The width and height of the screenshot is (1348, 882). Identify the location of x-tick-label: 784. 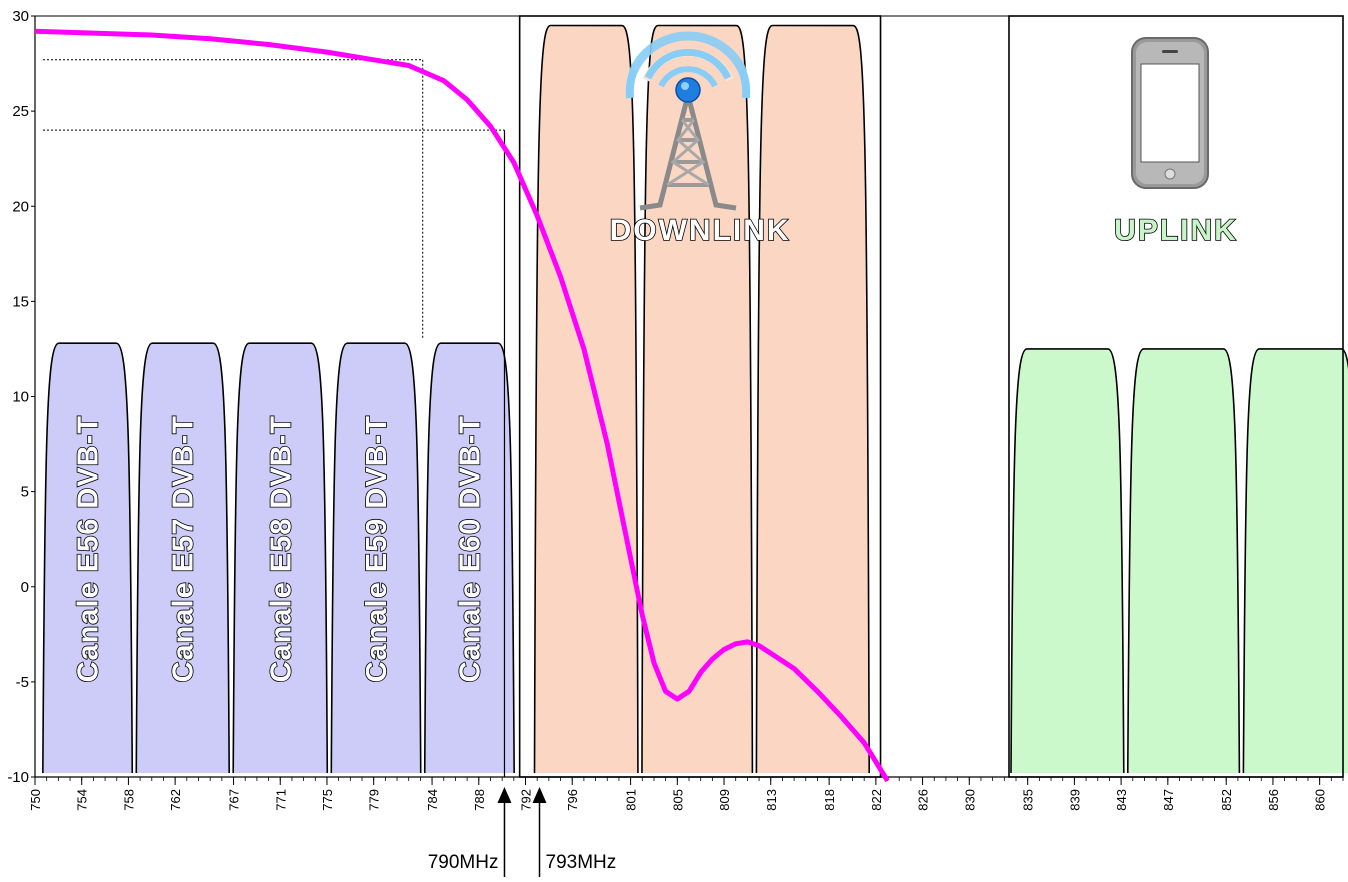
(432, 800).